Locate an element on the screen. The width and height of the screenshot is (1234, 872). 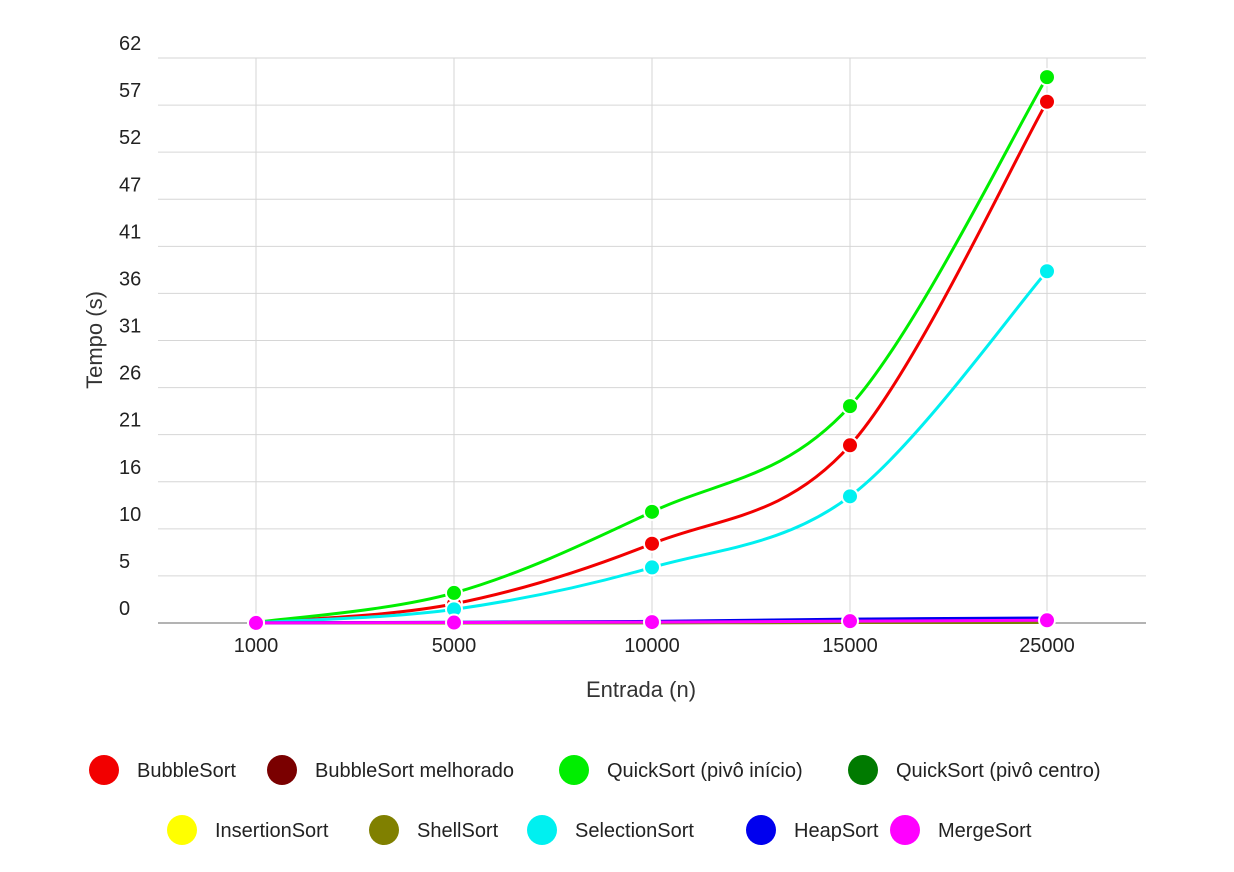
y-axis-title: Tempo (s) is located at coordinates (94, 340).